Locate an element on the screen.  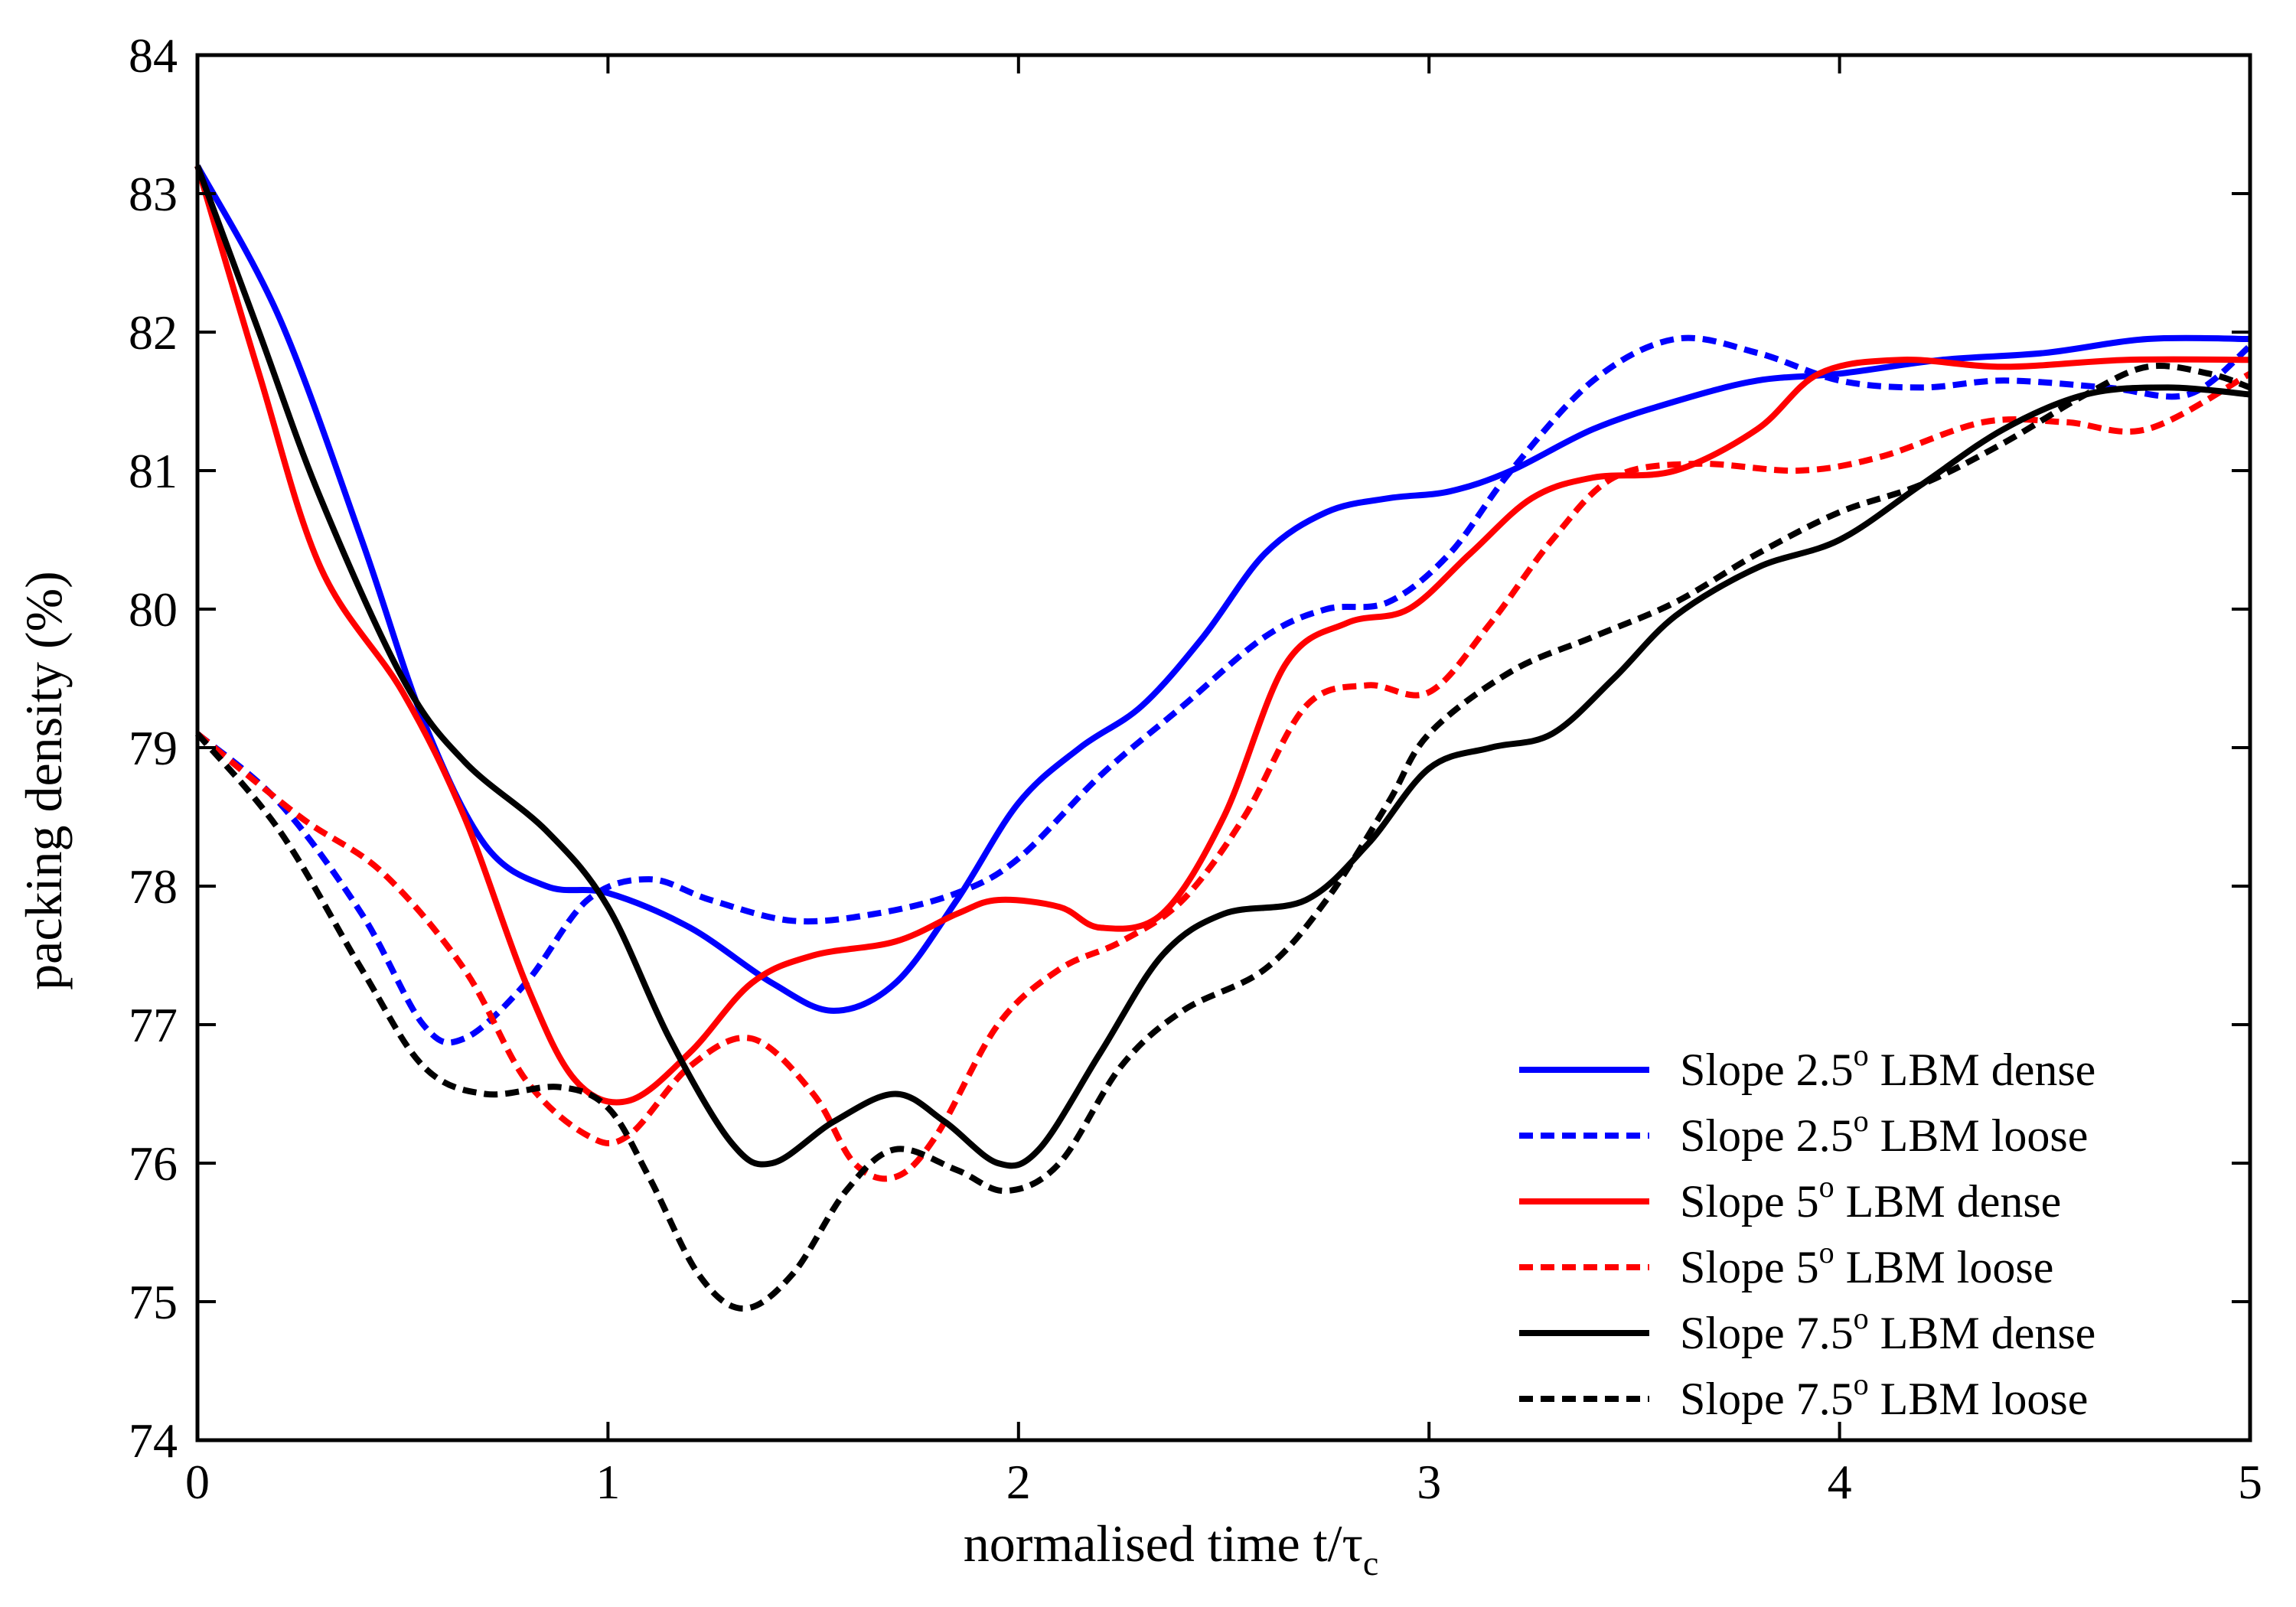
legend-label-2: Slope 2.5o LBM loose is located at coordinates (1884, 1132).